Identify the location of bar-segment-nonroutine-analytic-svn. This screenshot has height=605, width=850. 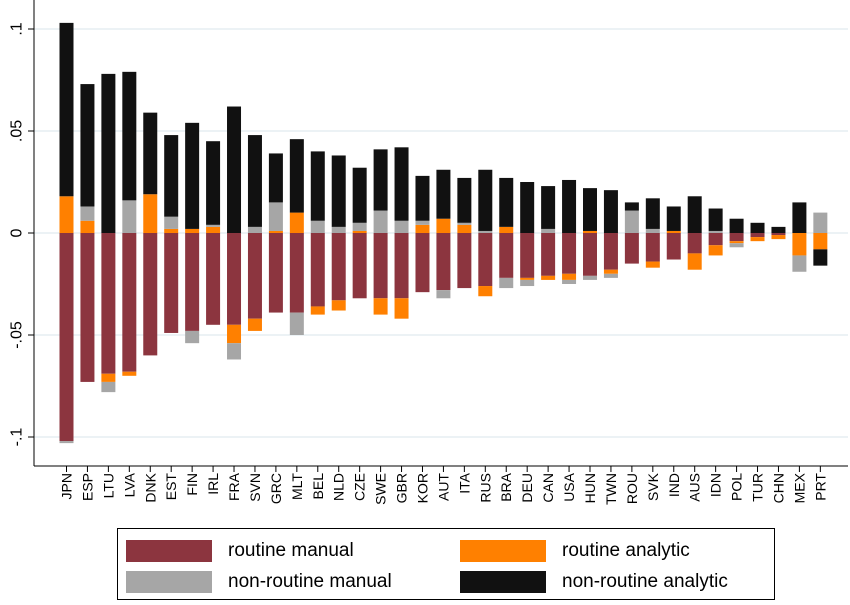
(254, 181).